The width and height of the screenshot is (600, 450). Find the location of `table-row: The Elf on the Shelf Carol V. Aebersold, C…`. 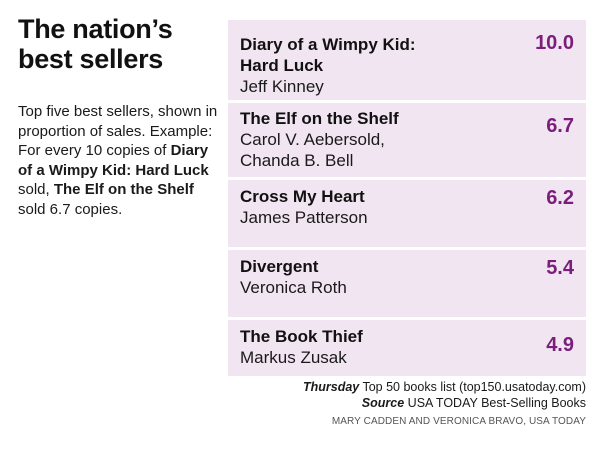

table-row: The Elf on the Shelf Carol V. Aebersold, C… is located at coordinates (407, 139).